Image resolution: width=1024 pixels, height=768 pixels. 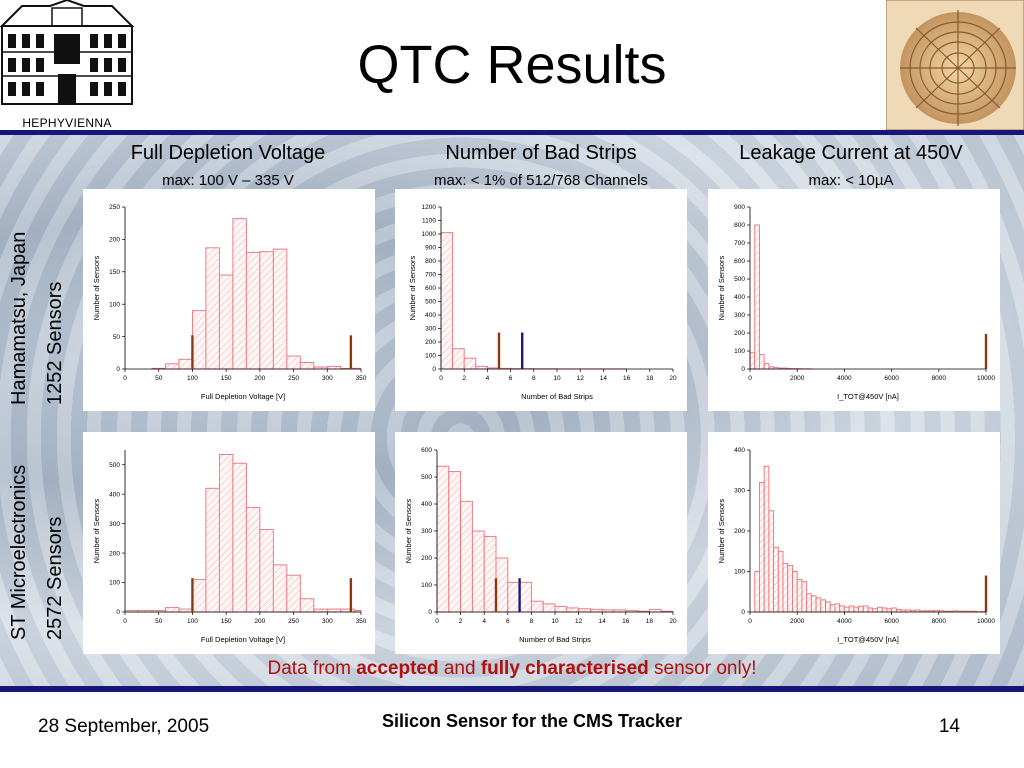 I want to click on column-subtitle-depletion: max: 100 V – 335 V, so click(x=228, y=180).